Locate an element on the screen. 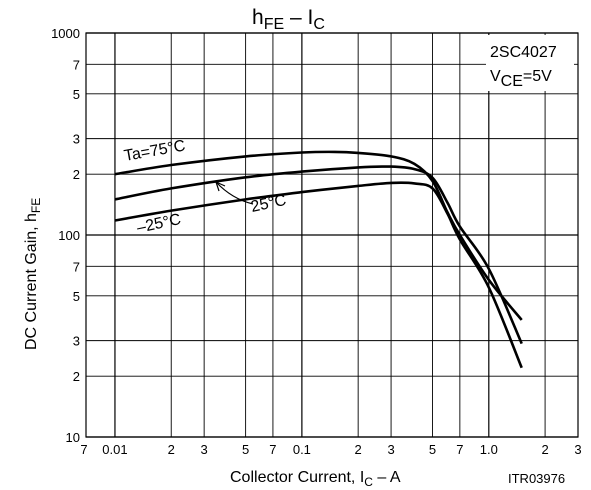 The width and height of the screenshot is (591, 490). figure-code: ITR03976 is located at coordinates (536, 478).